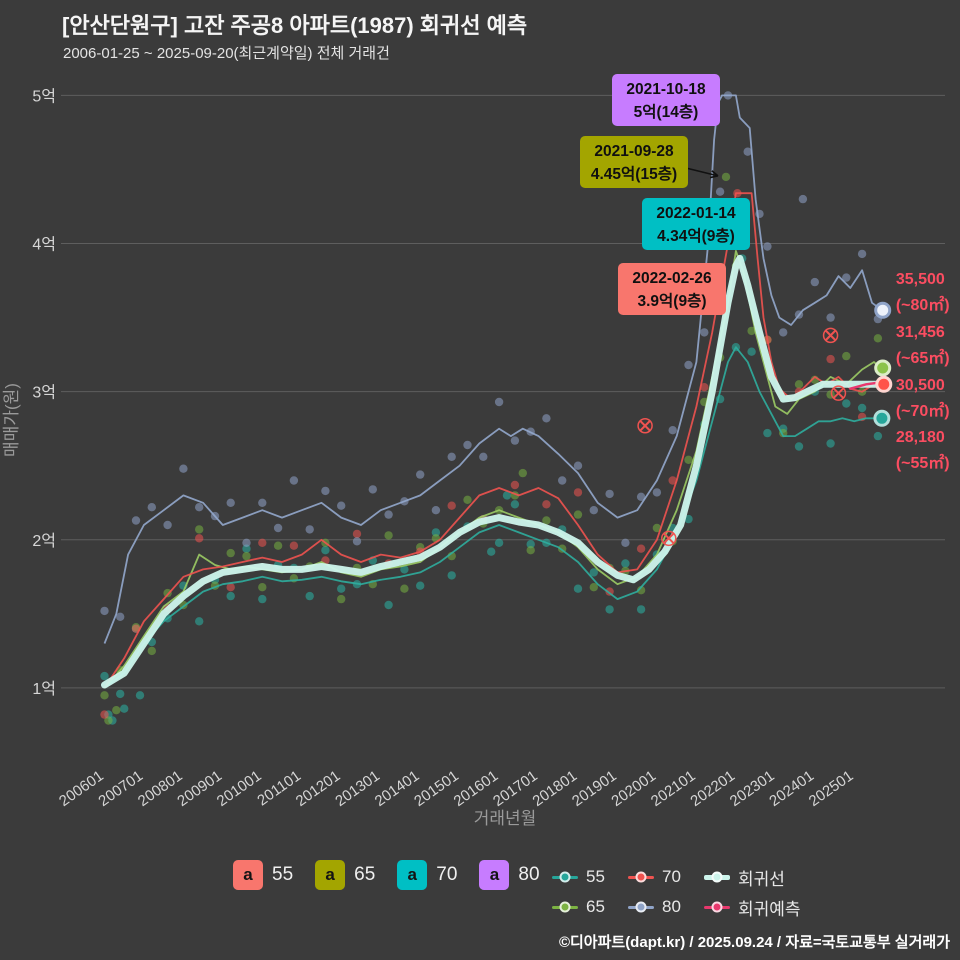 The image size is (960, 960). I want to click on annotation-2022-01-14: 2022-01-14 4.34억(9층), so click(696, 224).